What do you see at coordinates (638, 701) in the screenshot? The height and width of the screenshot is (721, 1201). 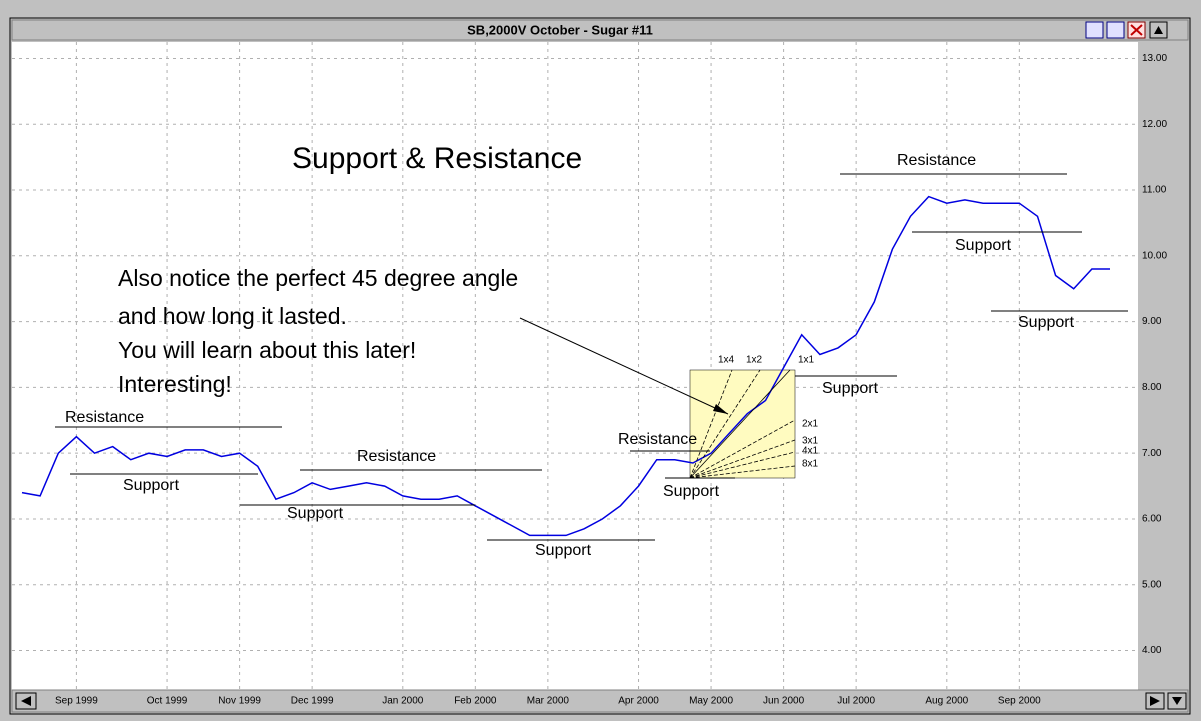 I see `x-tick-label: Apr 2000` at bounding box center [638, 701].